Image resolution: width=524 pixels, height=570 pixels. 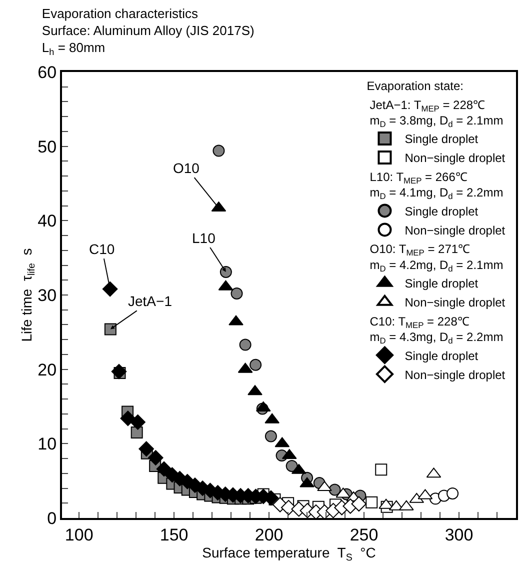 I want to click on annotation: C10, so click(x=102, y=249).